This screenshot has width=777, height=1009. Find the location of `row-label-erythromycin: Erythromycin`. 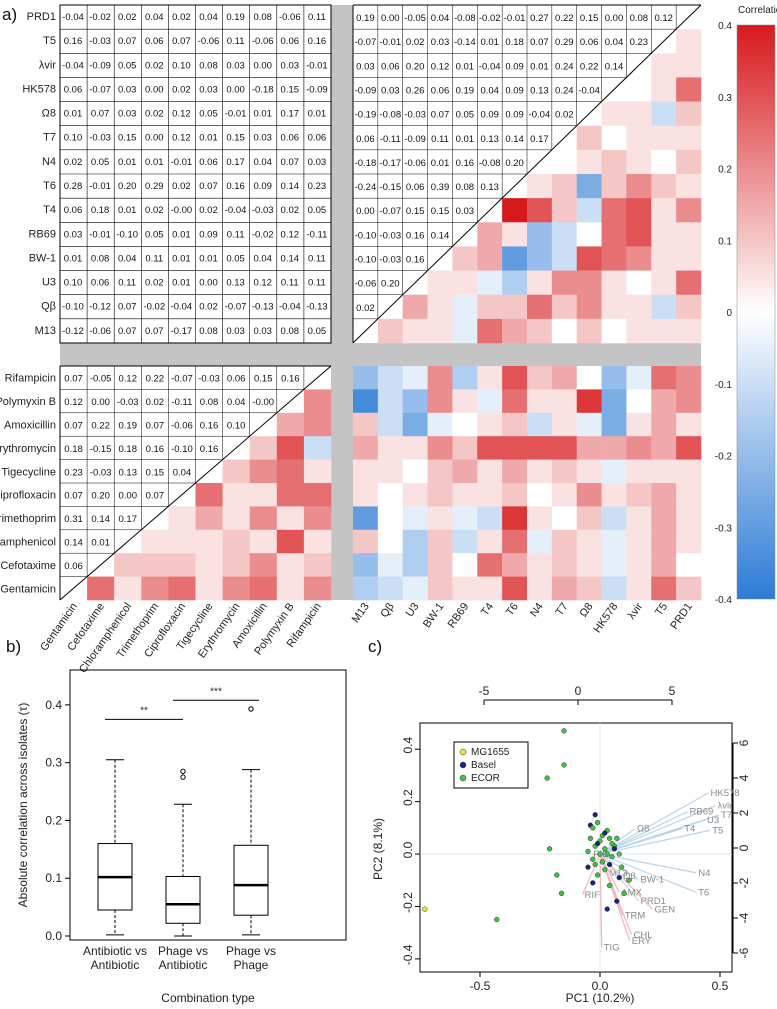

row-label-erythromycin: Erythromycin is located at coordinates (28, 449).